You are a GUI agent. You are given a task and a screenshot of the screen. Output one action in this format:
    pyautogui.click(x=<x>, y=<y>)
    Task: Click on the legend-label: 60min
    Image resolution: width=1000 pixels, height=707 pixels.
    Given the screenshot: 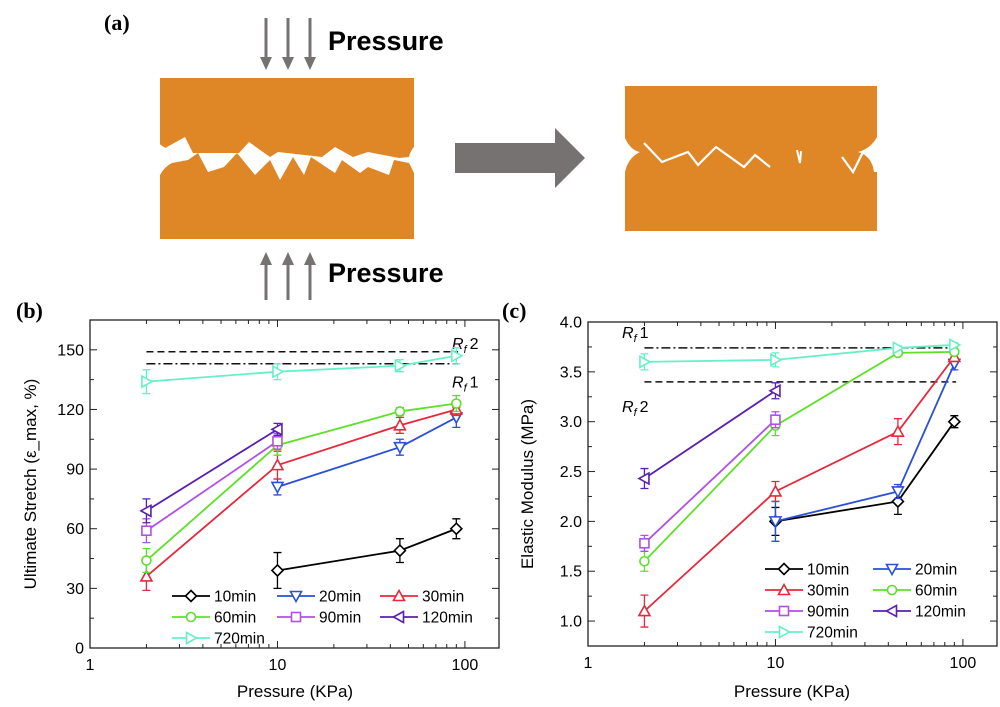 What is the action you would take?
    pyautogui.click(x=235, y=618)
    